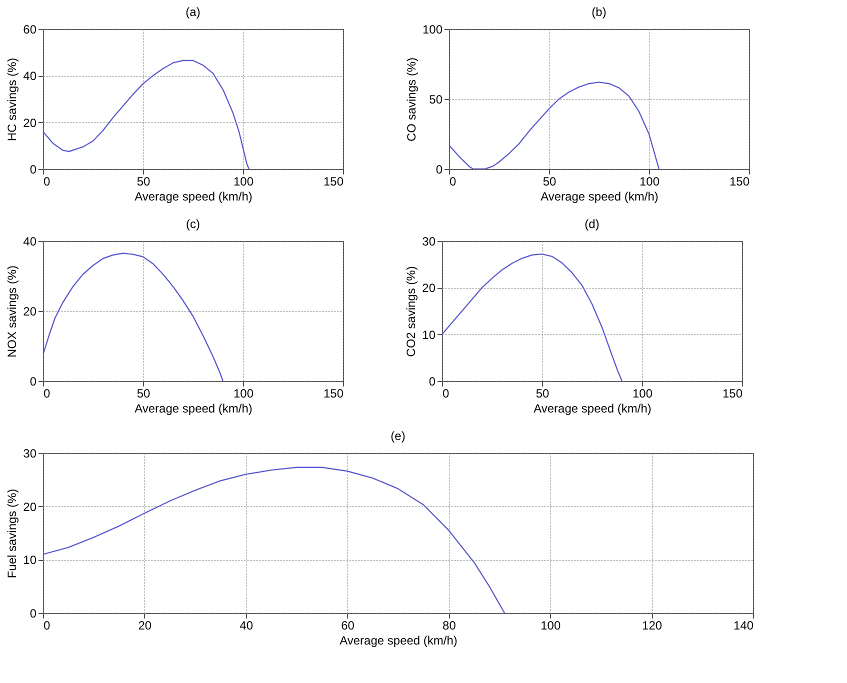  Describe the element at coordinates (592, 224) in the screenshot. I see `chart-title: (d)` at that location.